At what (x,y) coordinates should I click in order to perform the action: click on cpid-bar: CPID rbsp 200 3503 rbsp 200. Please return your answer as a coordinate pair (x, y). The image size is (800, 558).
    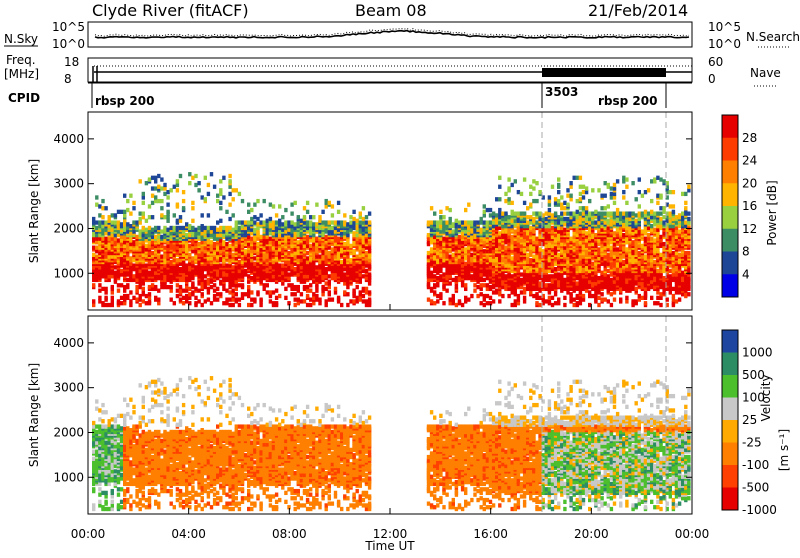
    Looking at the image, I should click on (350, 95).